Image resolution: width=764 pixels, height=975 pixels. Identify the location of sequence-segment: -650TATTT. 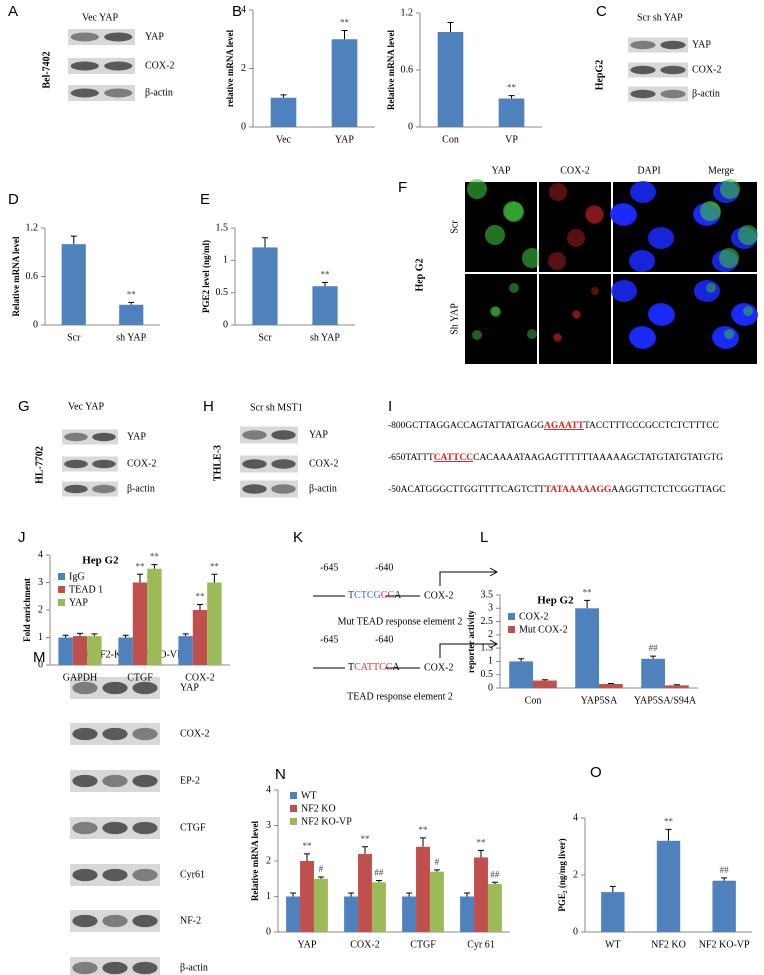
(411, 458).